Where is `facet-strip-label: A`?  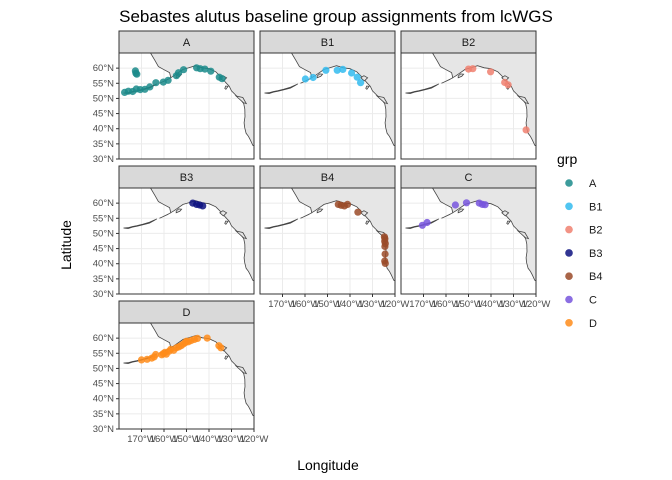 facet-strip-label: A is located at coordinates (187, 43).